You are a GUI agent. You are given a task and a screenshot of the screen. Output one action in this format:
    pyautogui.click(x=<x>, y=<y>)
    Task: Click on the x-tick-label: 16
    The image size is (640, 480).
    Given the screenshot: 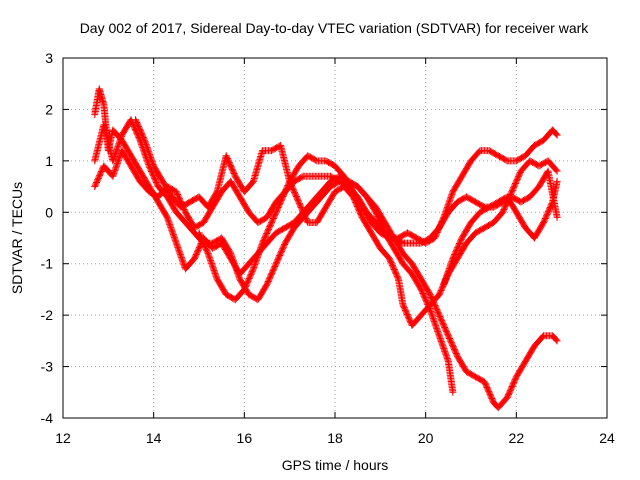 What is the action you would take?
    pyautogui.click(x=245, y=438)
    